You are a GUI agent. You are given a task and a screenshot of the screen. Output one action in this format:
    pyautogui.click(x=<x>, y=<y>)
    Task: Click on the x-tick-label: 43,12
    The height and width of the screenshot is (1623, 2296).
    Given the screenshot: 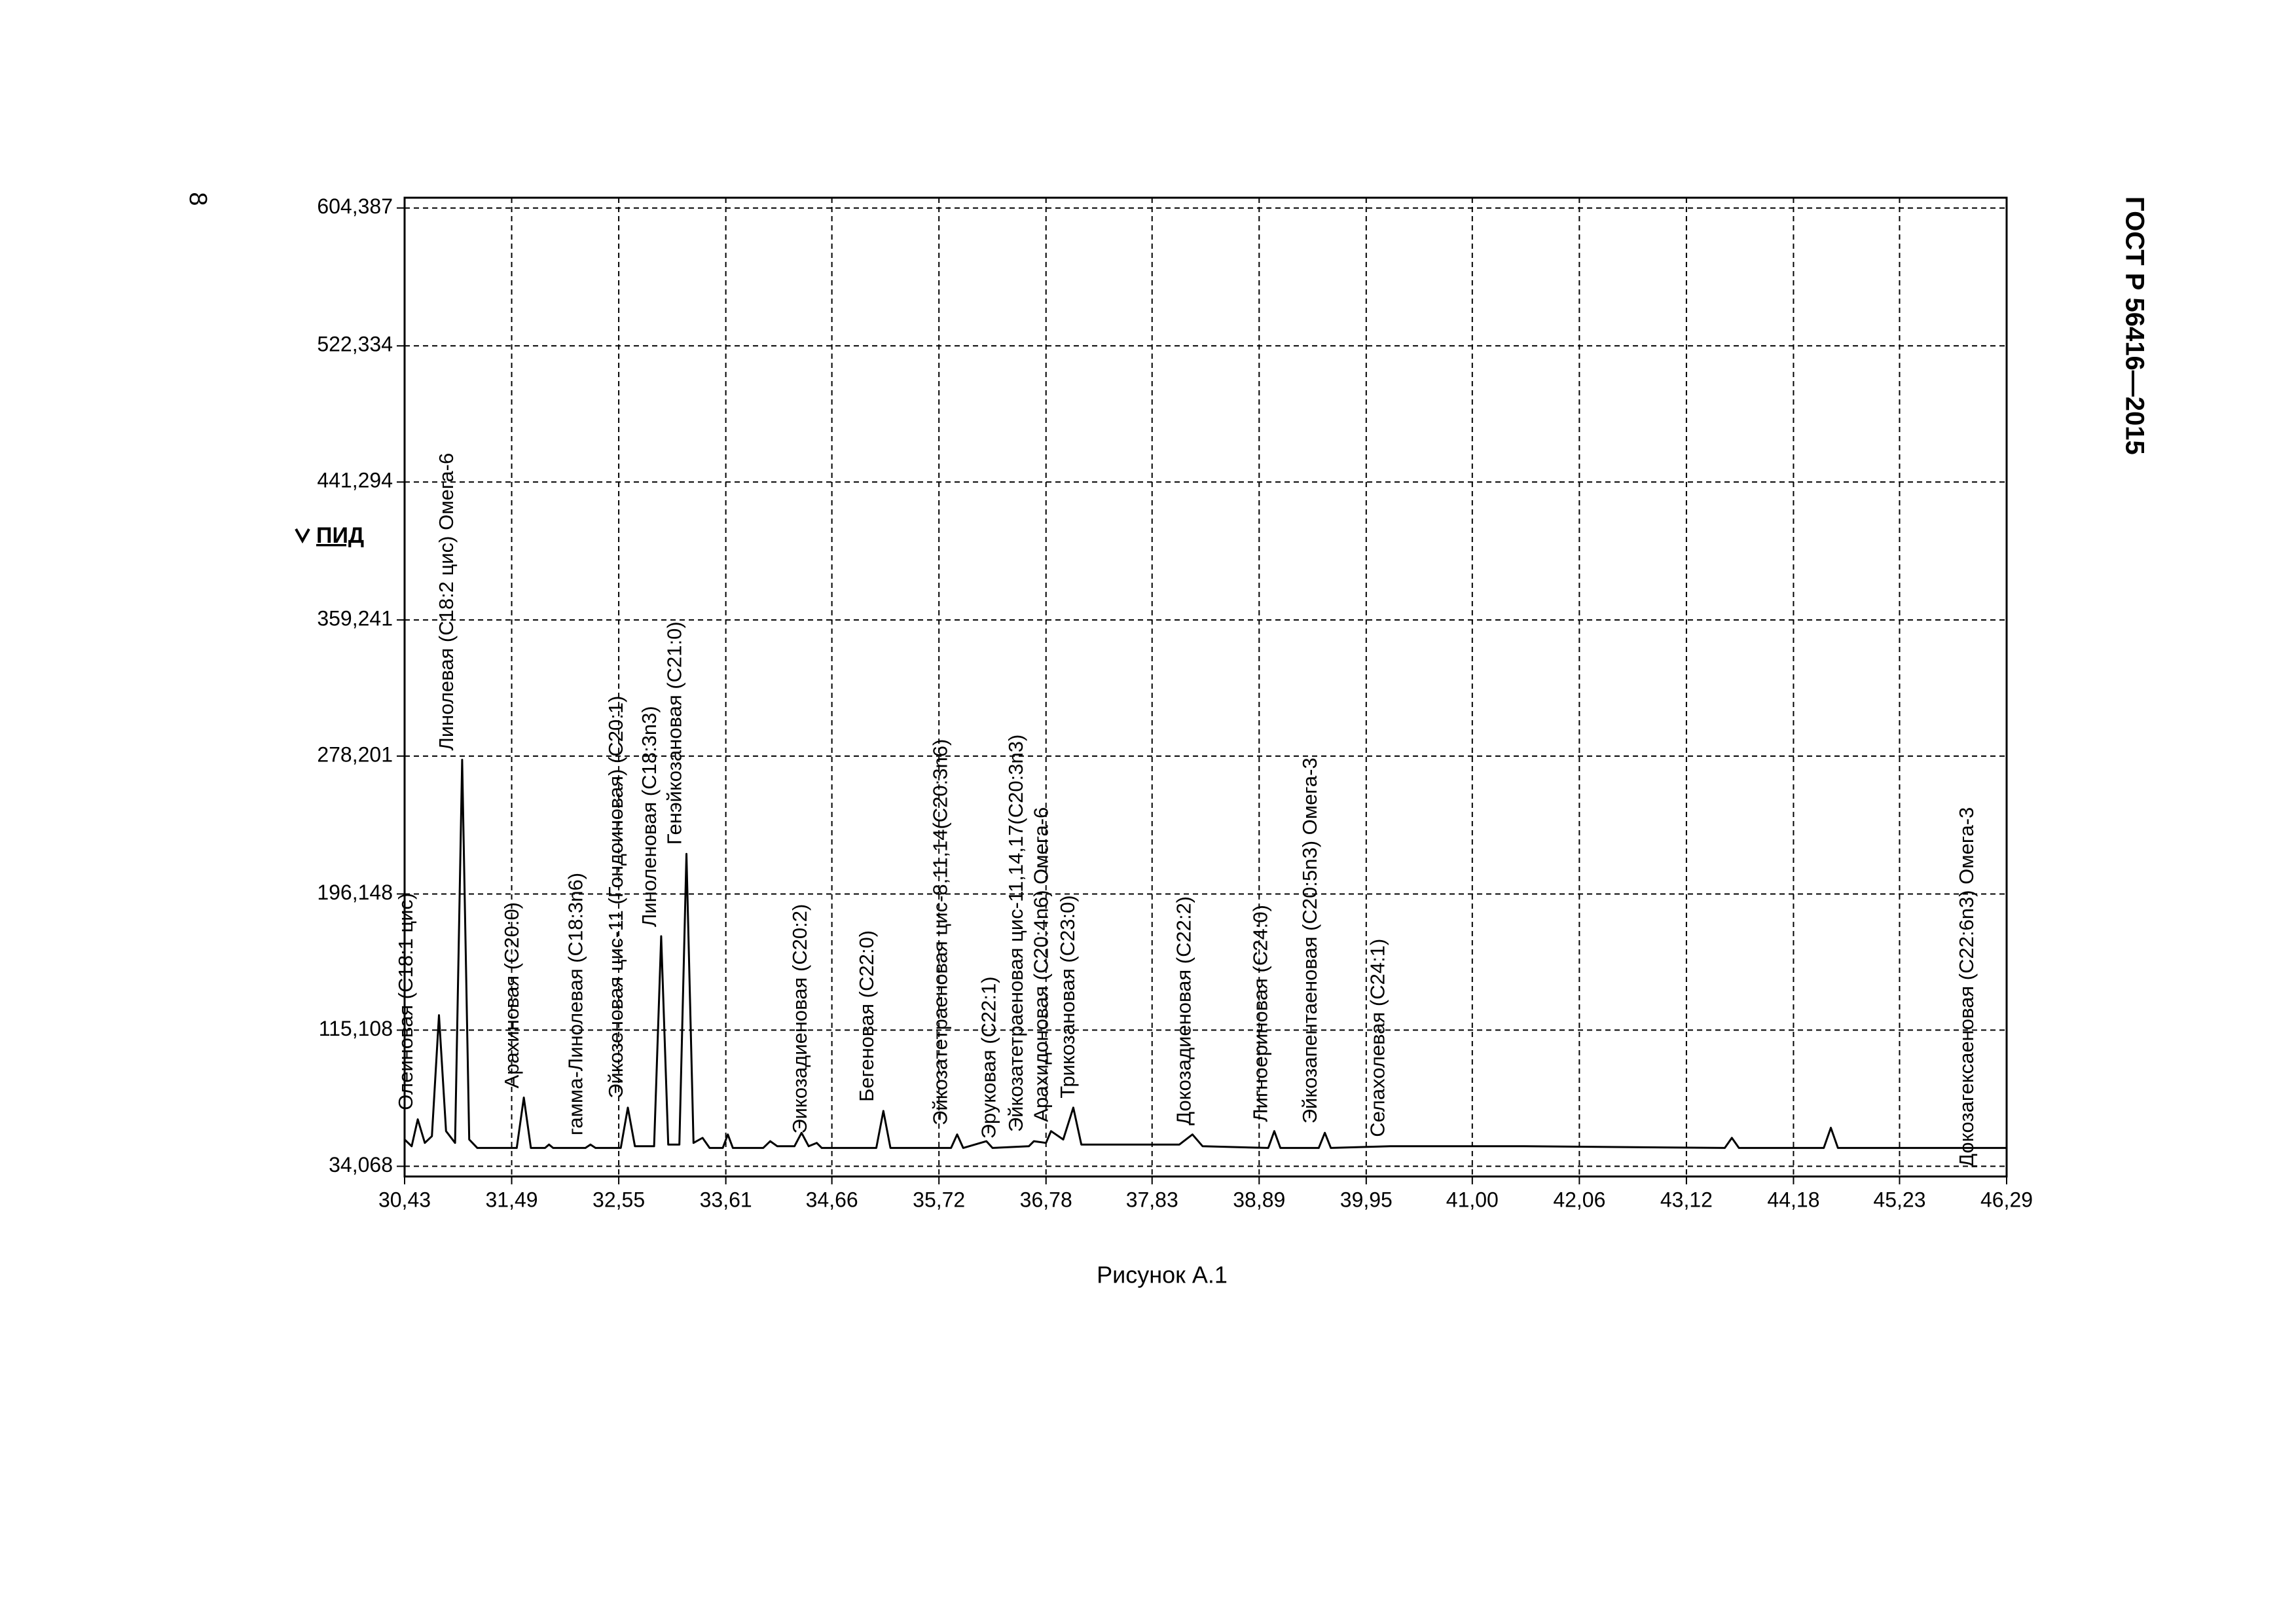 What is the action you would take?
    pyautogui.click(x=1686, y=1199)
    